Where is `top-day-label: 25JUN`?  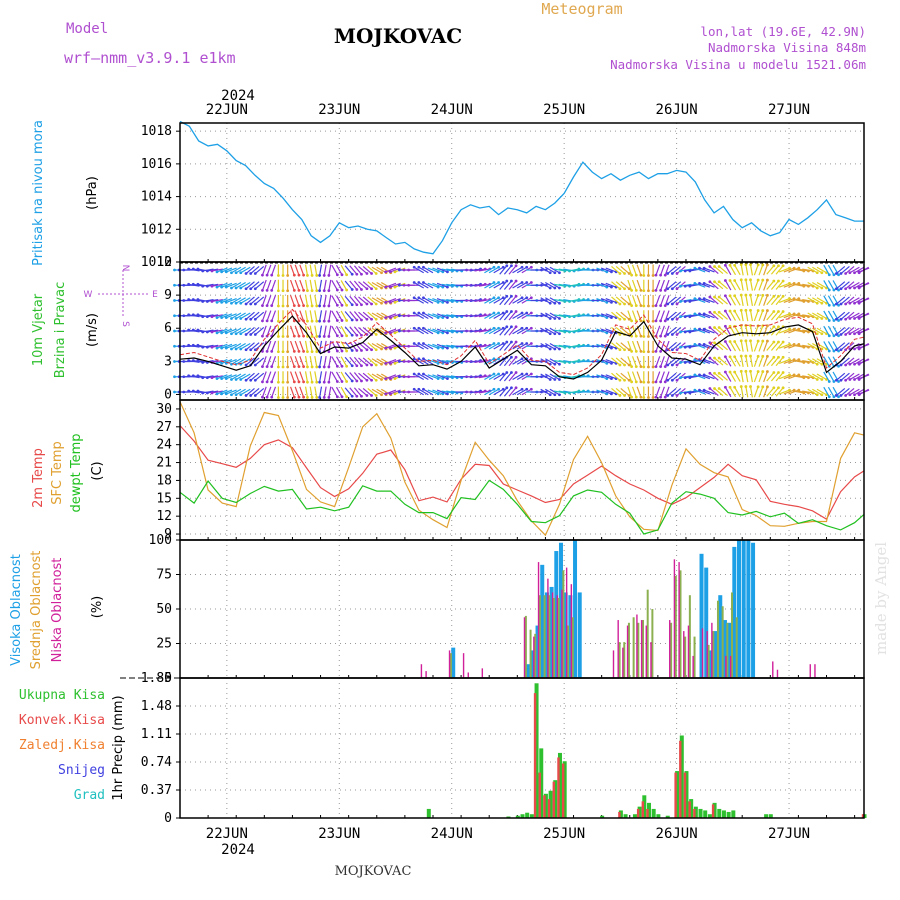 top-day-label: 25JUN is located at coordinates (564, 110).